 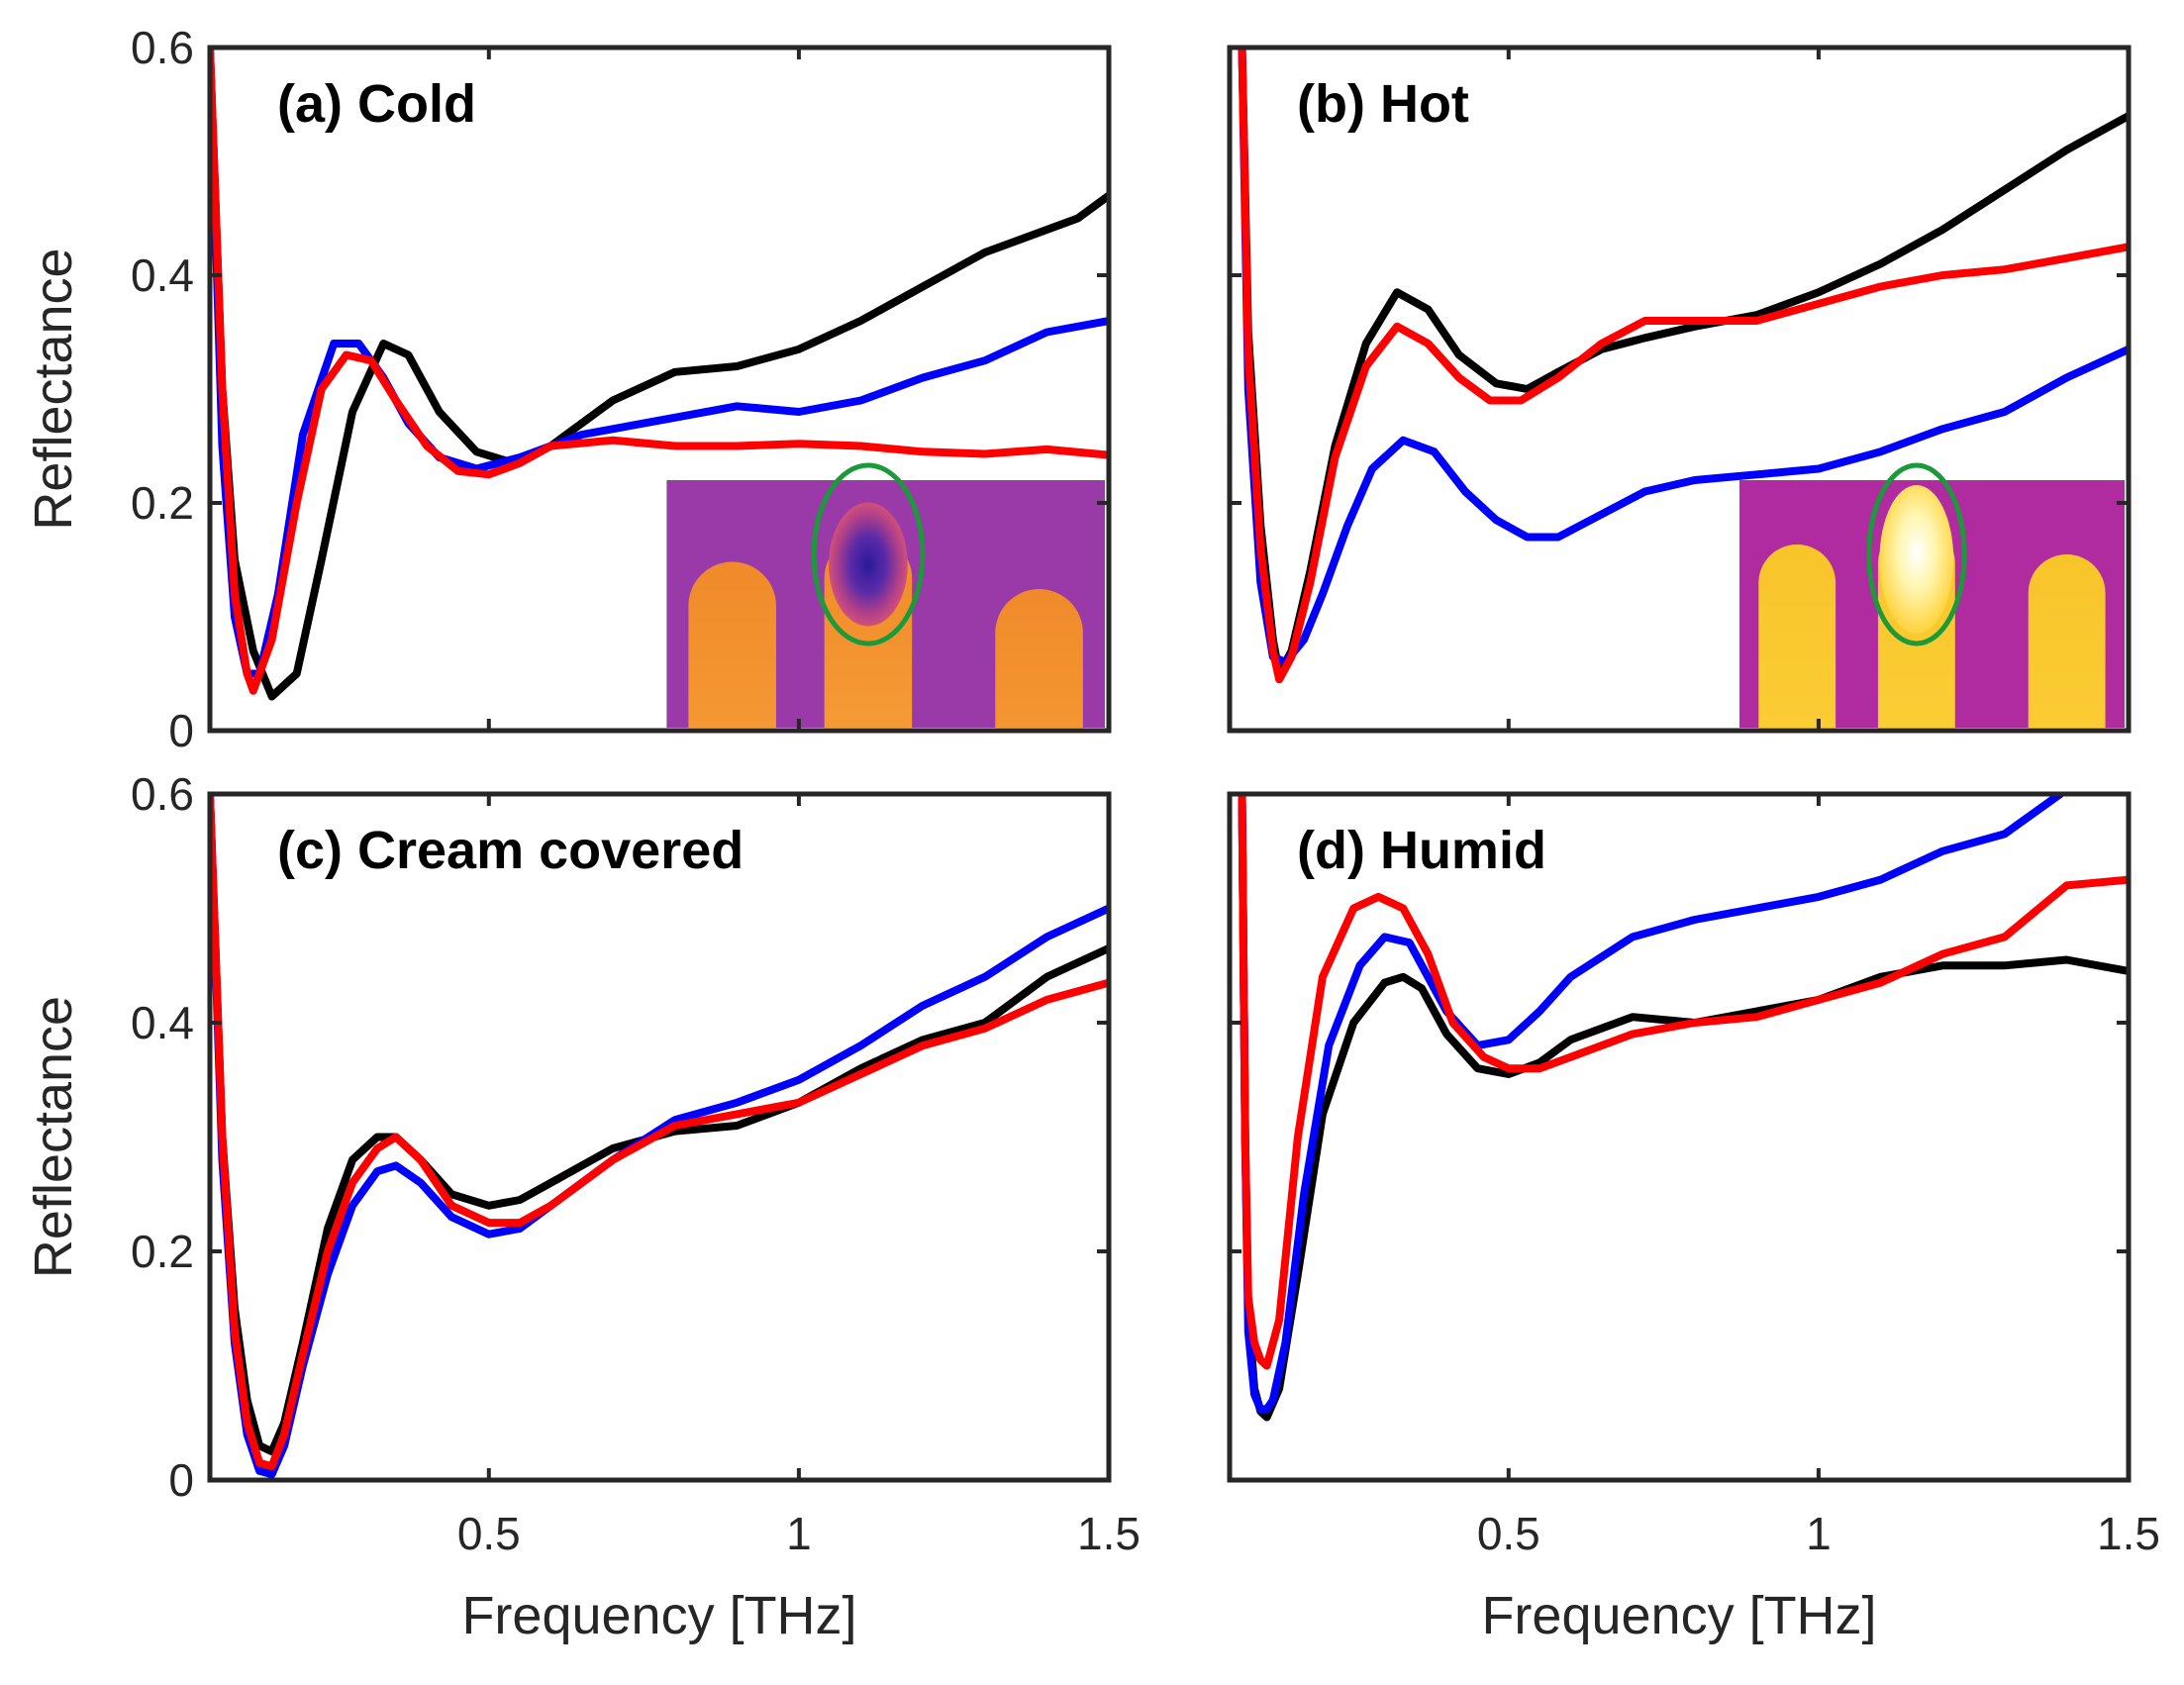 I want to click on series-line-red, so click(x=1683, y=1082).